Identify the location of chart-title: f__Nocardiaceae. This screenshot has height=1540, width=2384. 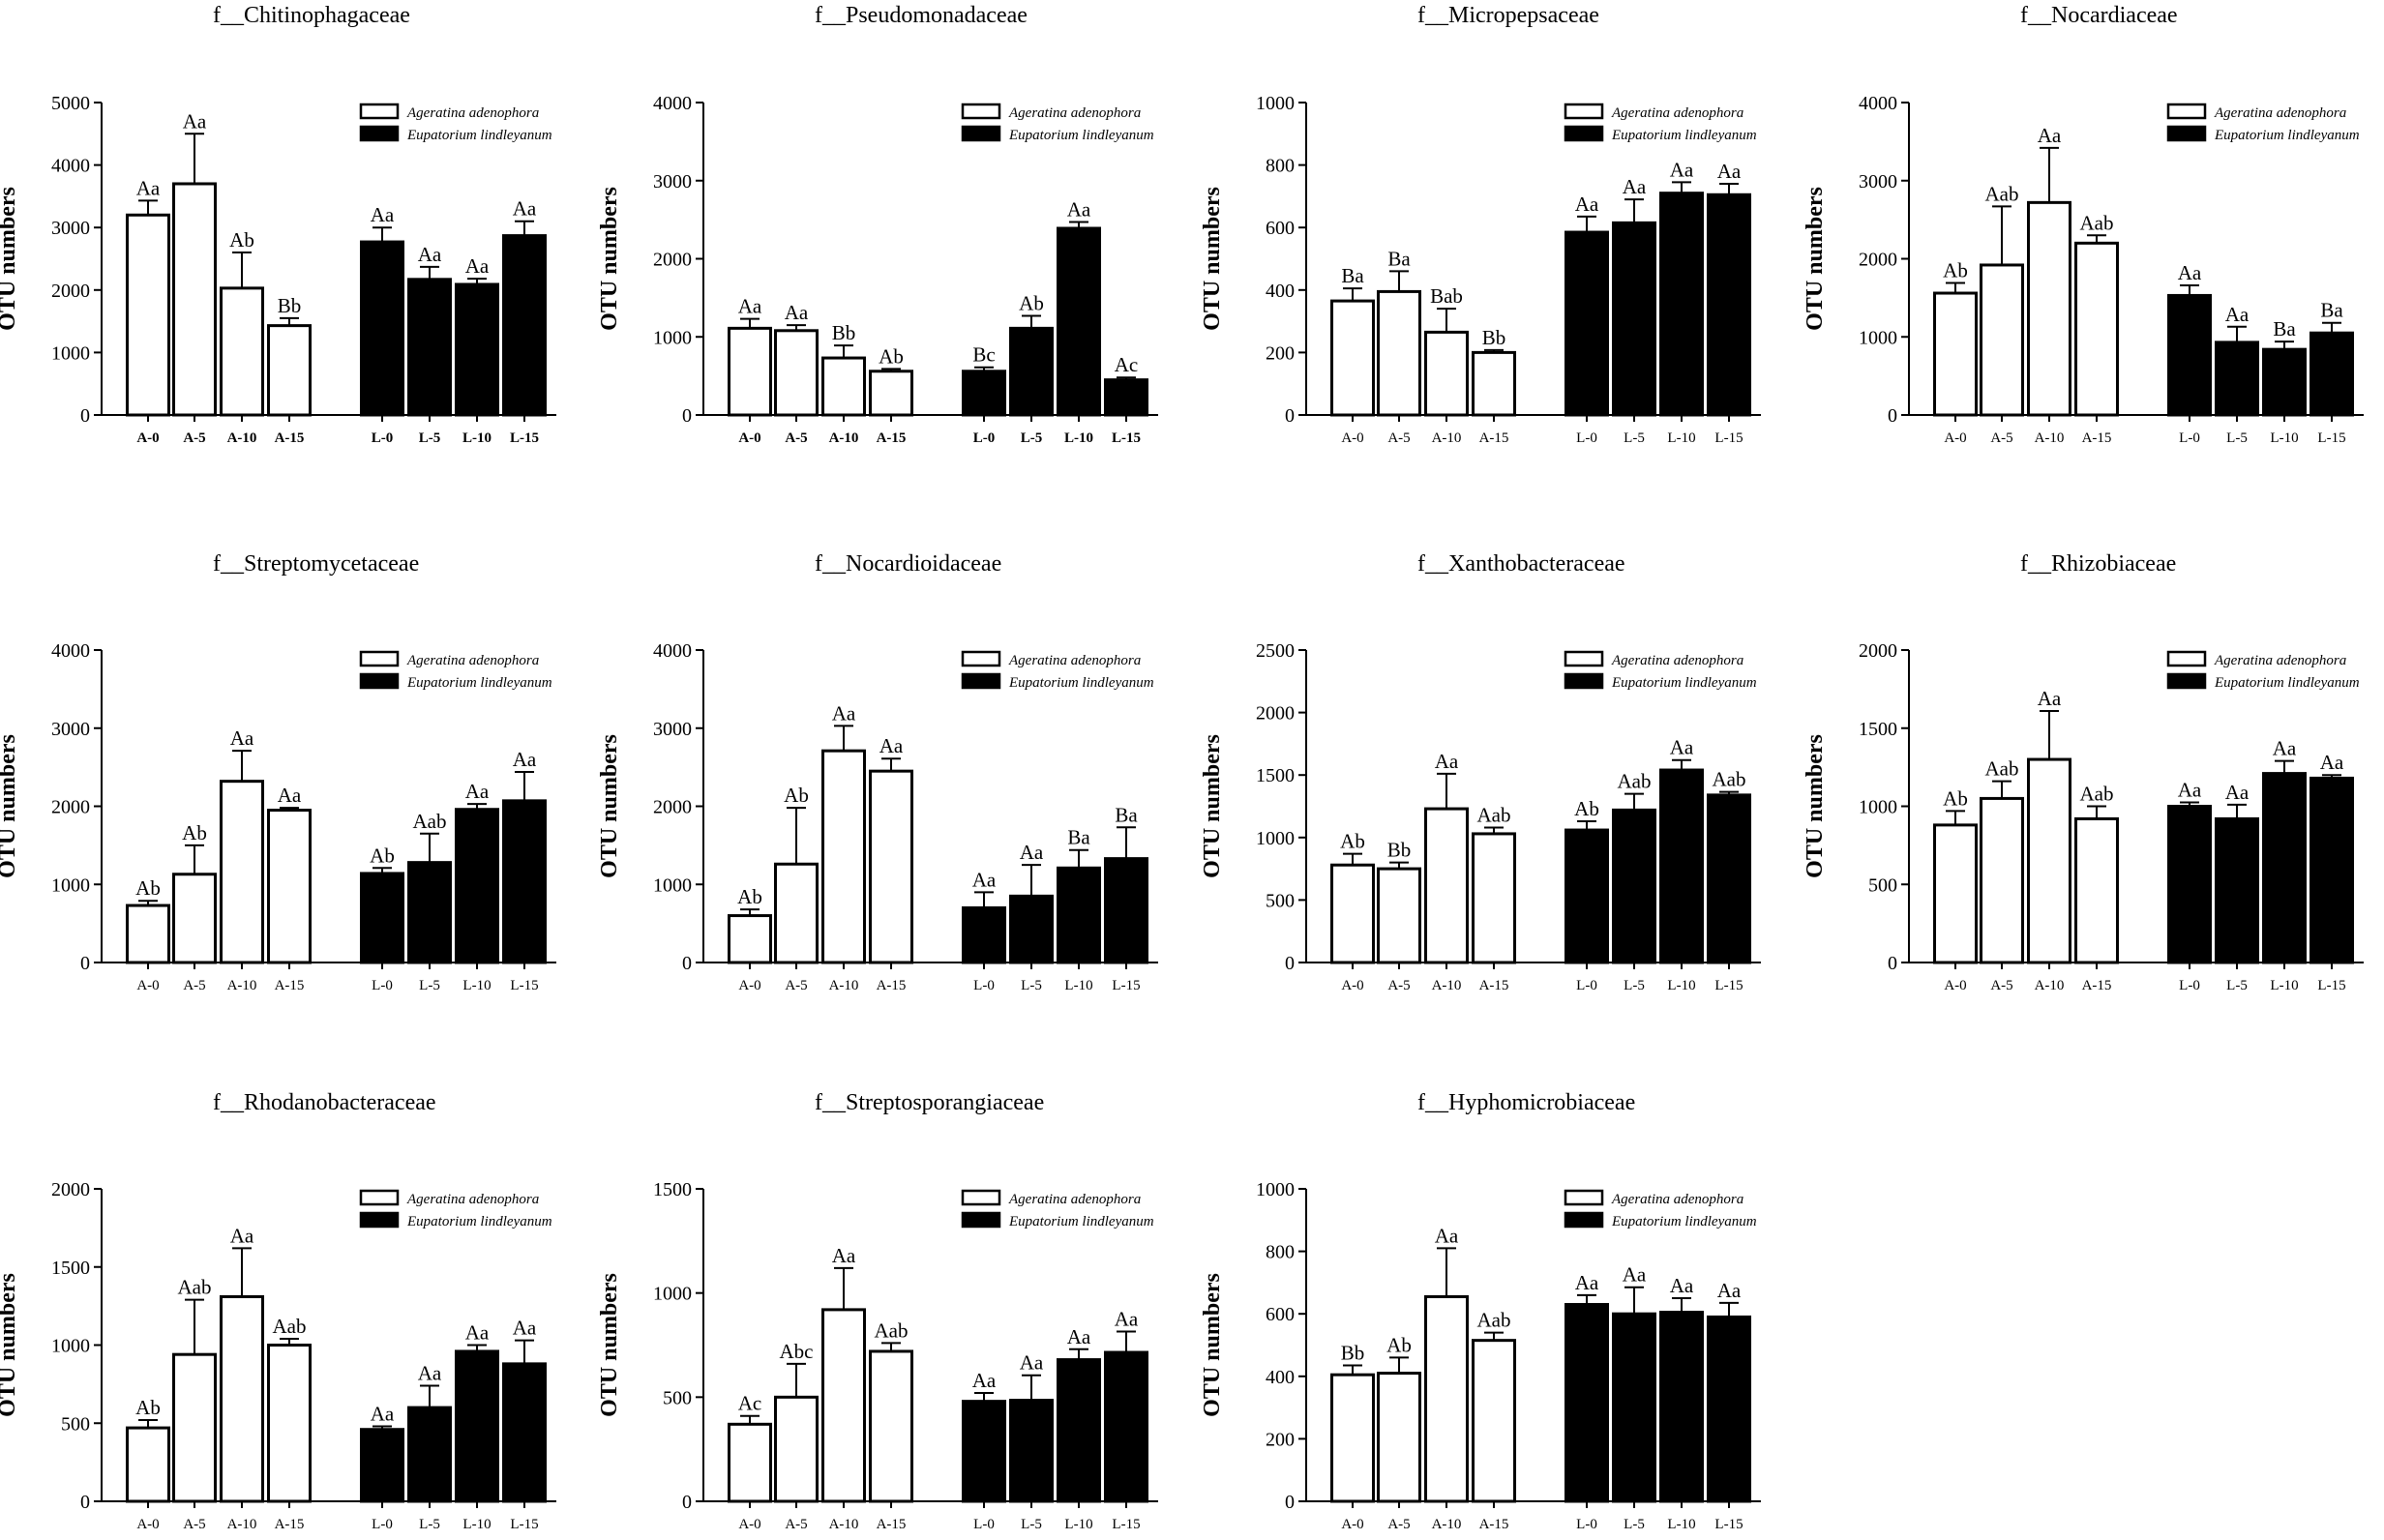
(2099, 15).